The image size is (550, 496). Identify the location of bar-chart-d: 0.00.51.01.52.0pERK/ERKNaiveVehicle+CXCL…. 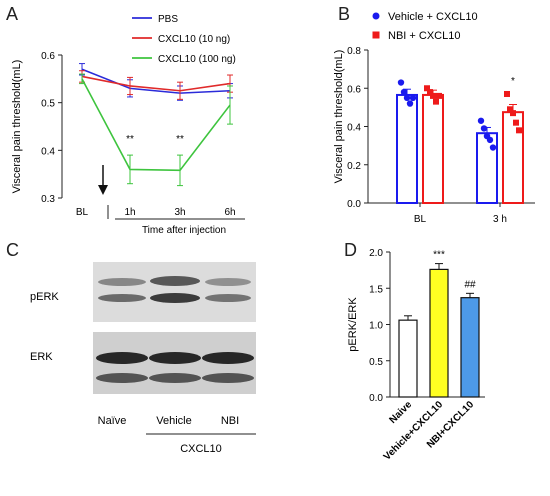
(416, 355).